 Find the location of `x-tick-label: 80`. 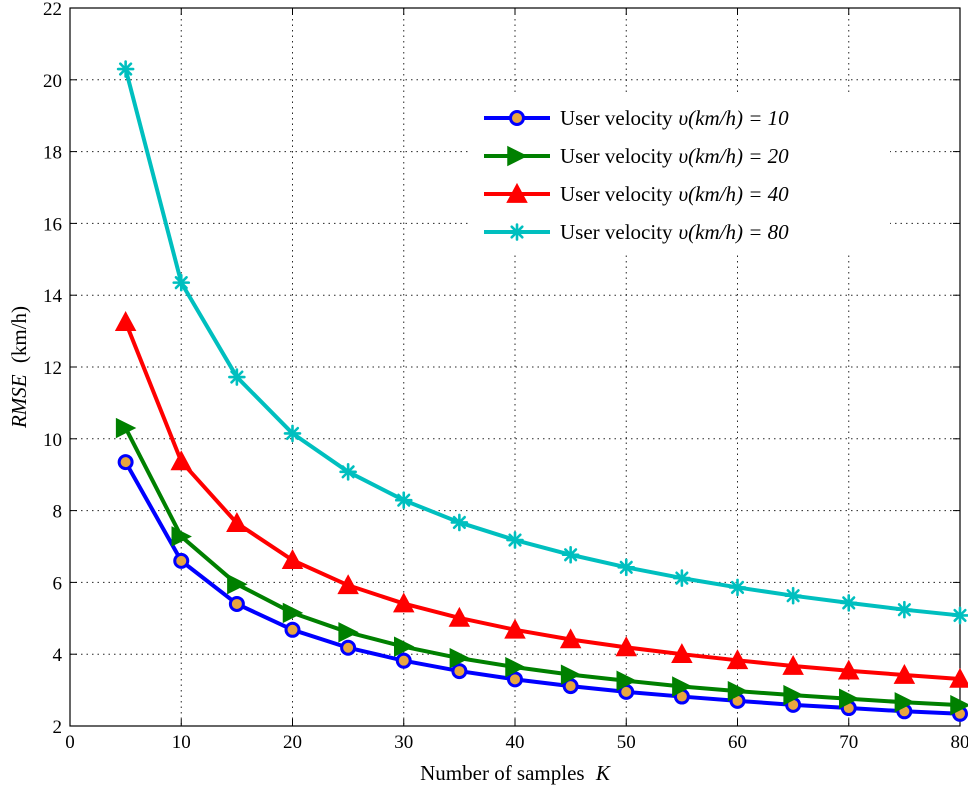

x-tick-label: 80 is located at coordinates (959, 742).